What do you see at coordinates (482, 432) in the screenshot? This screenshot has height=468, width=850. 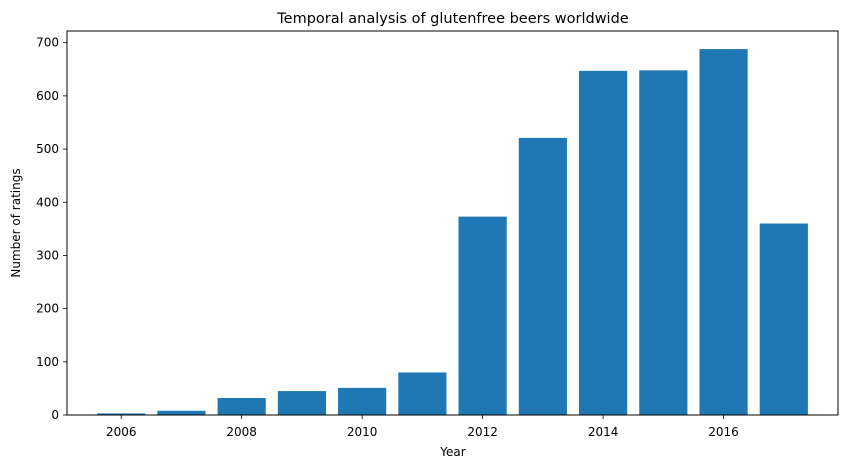 I see `x-tick-label: 2012` at bounding box center [482, 432].